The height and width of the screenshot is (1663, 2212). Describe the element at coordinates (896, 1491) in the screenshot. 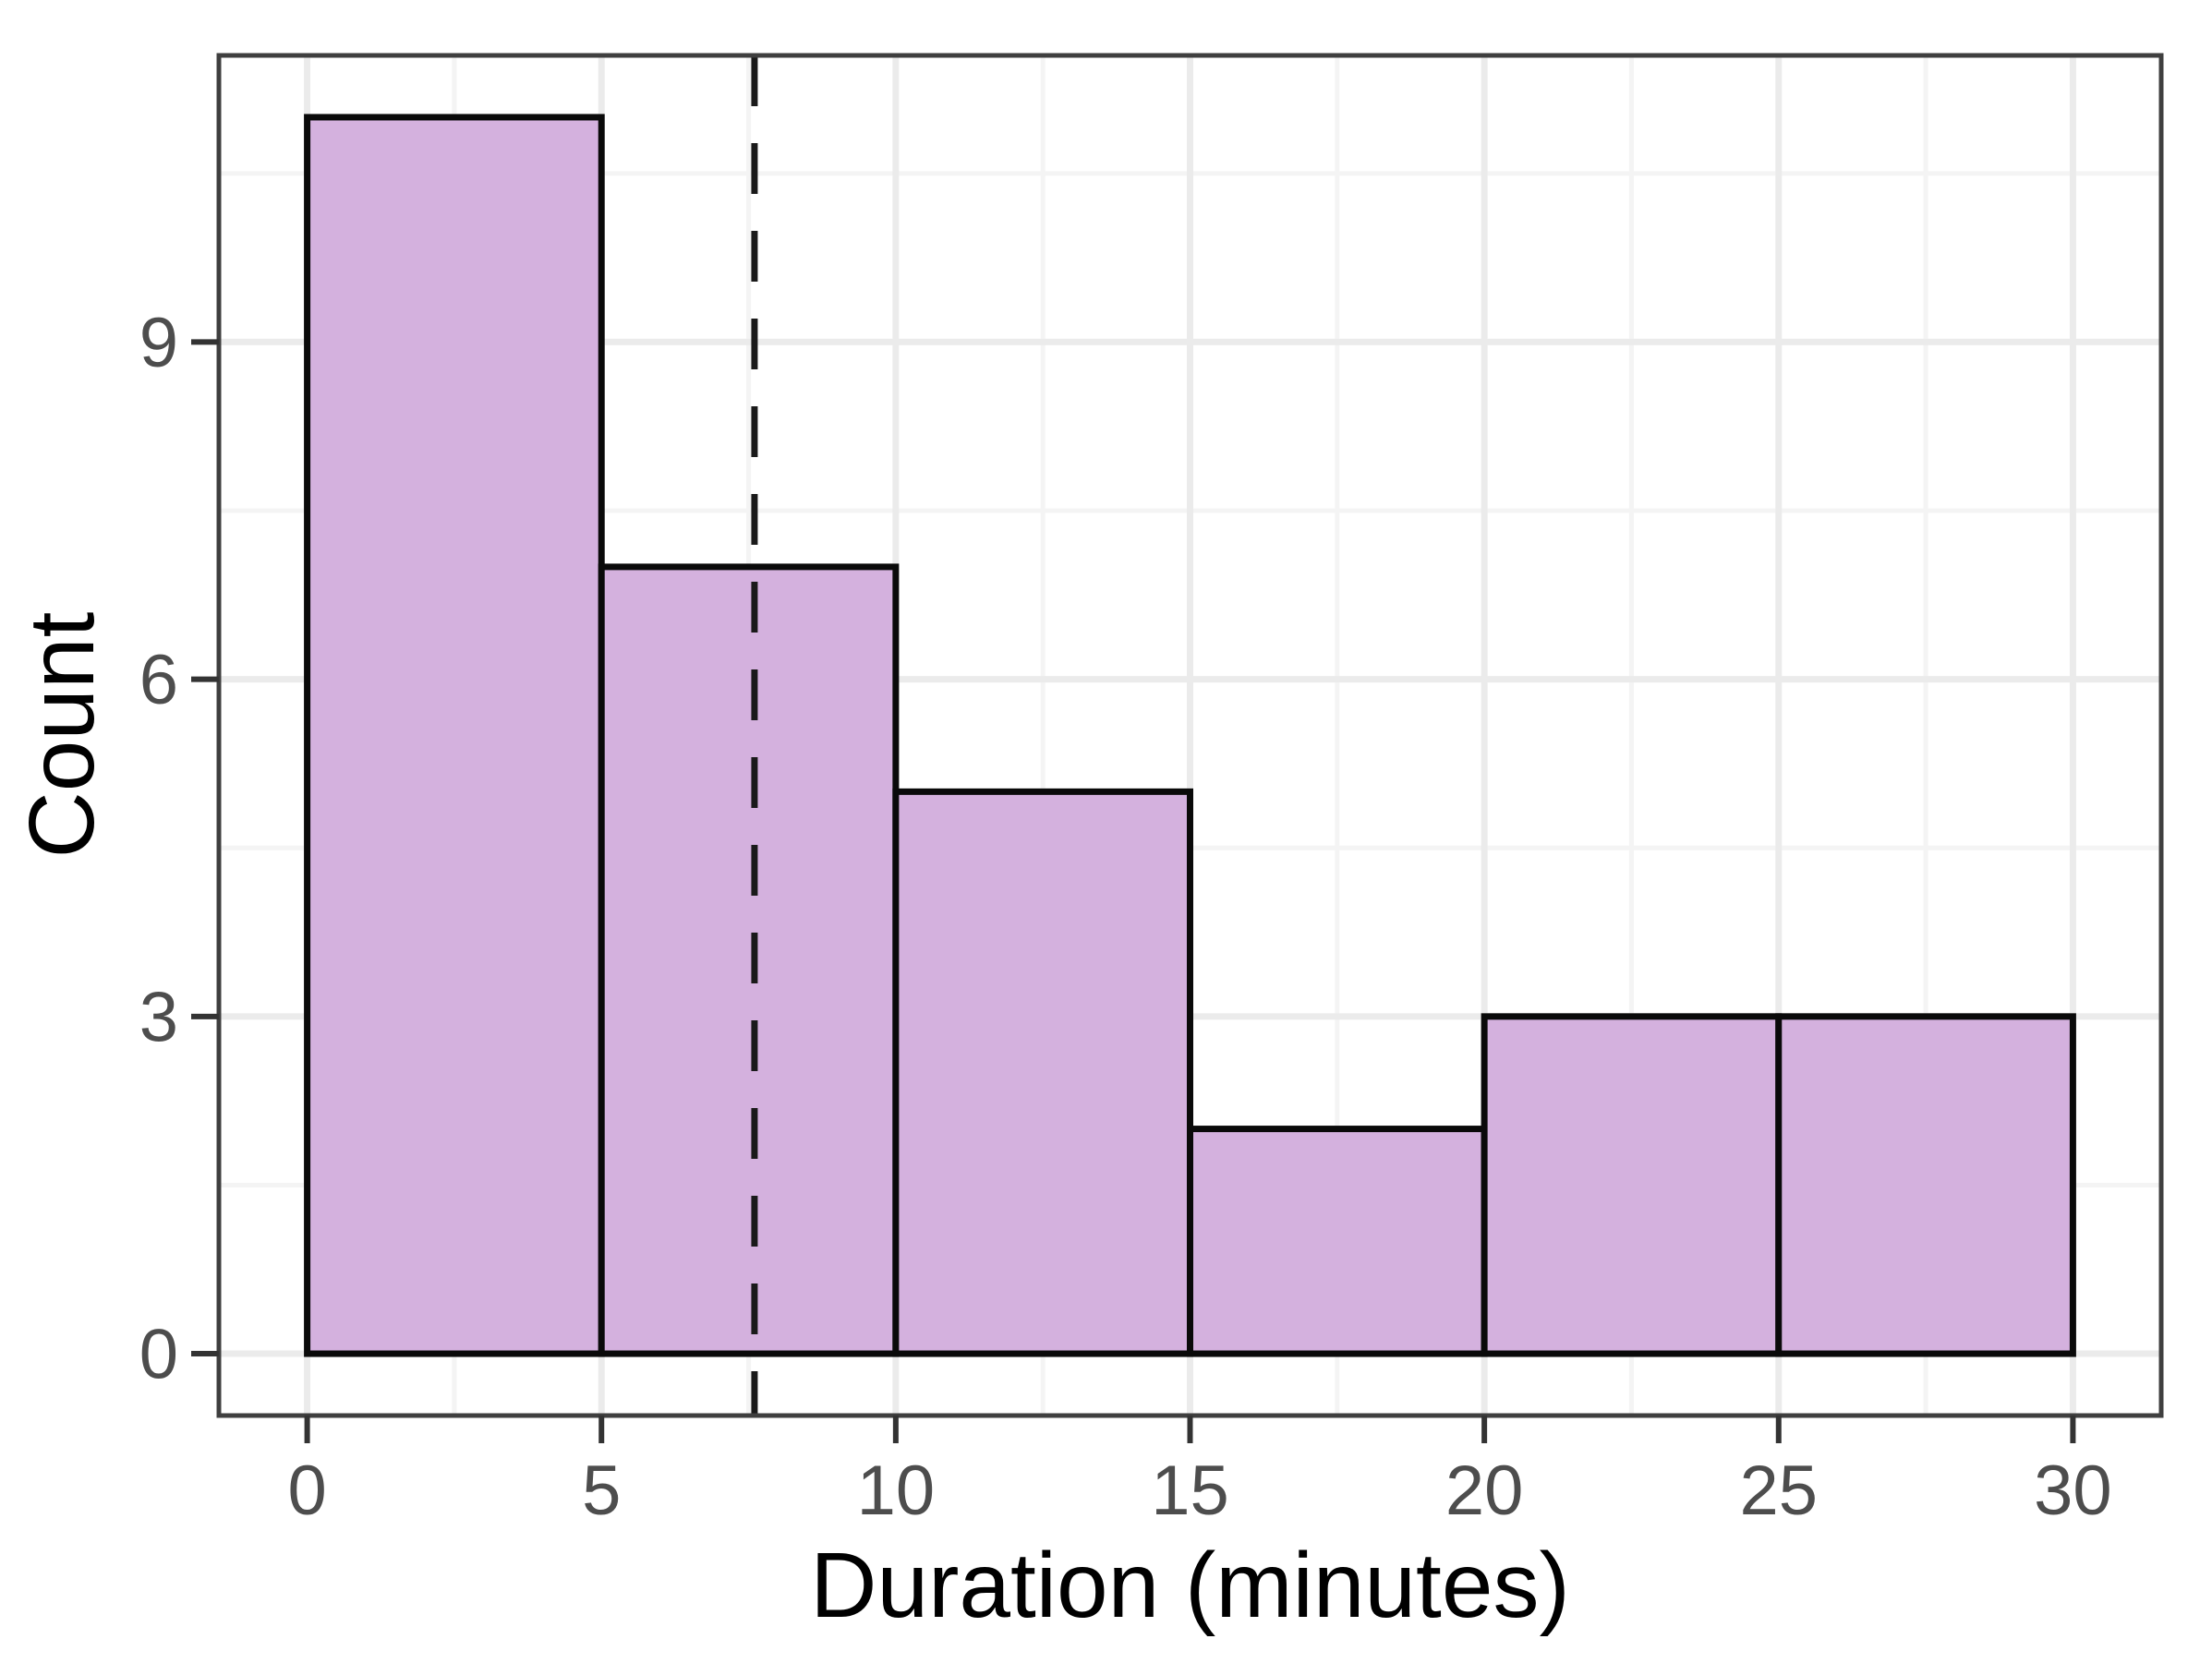

I see `x-tick-label: 10` at that location.